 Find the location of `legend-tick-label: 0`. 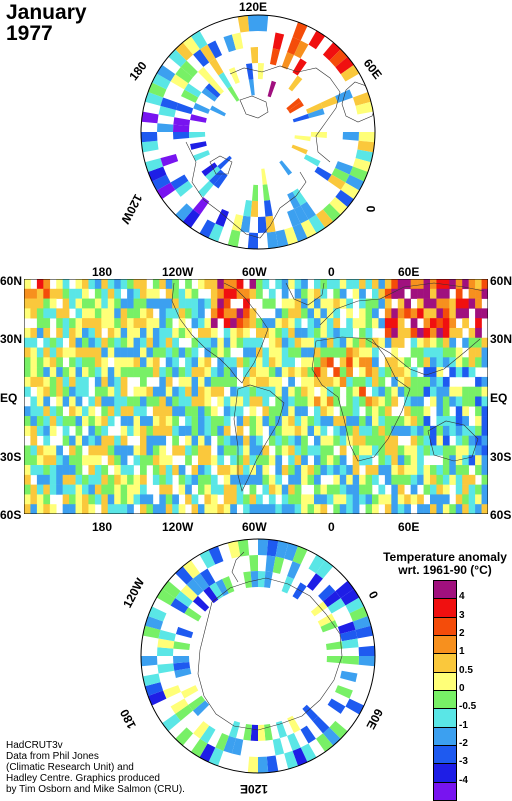

legend-tick-label: 0 is located at coordinates (462, 688).